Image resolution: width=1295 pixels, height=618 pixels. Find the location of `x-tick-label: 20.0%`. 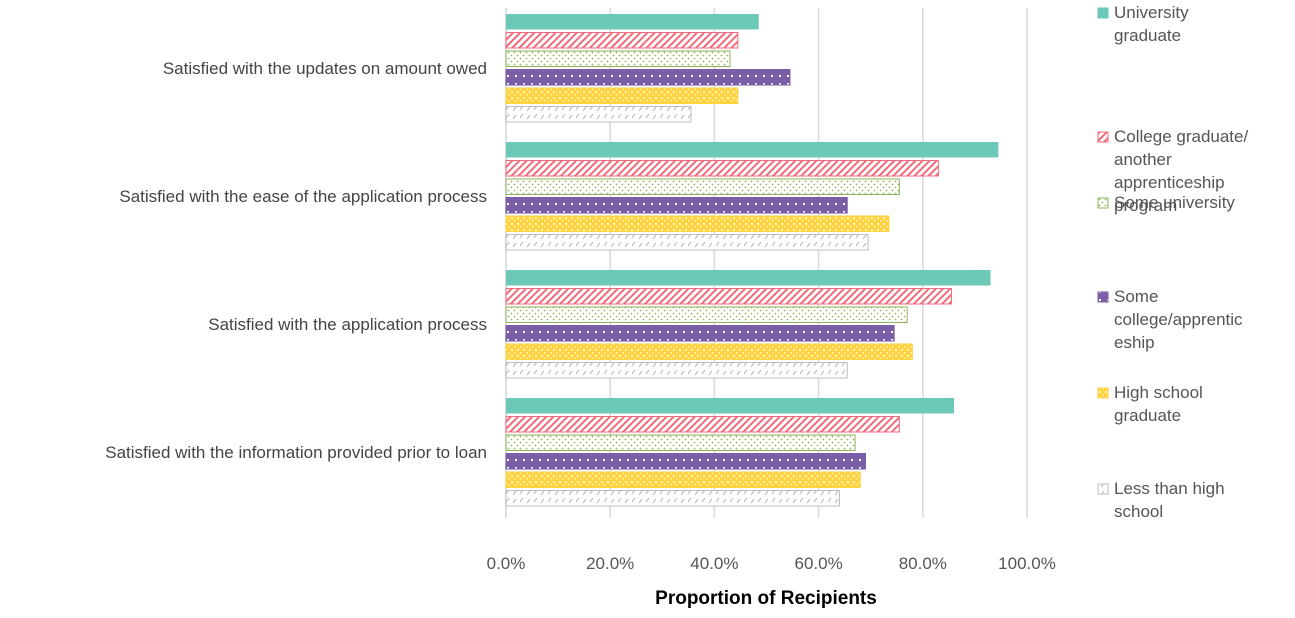

x-tick-label: 20.0% is located at coordinates (610, 563).